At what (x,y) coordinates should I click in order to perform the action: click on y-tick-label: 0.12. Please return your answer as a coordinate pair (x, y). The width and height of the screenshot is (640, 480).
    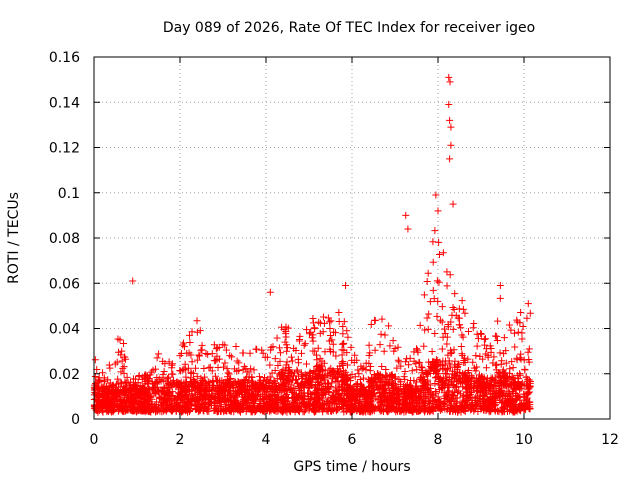
    Looking at the image, I should click on (64, 149).